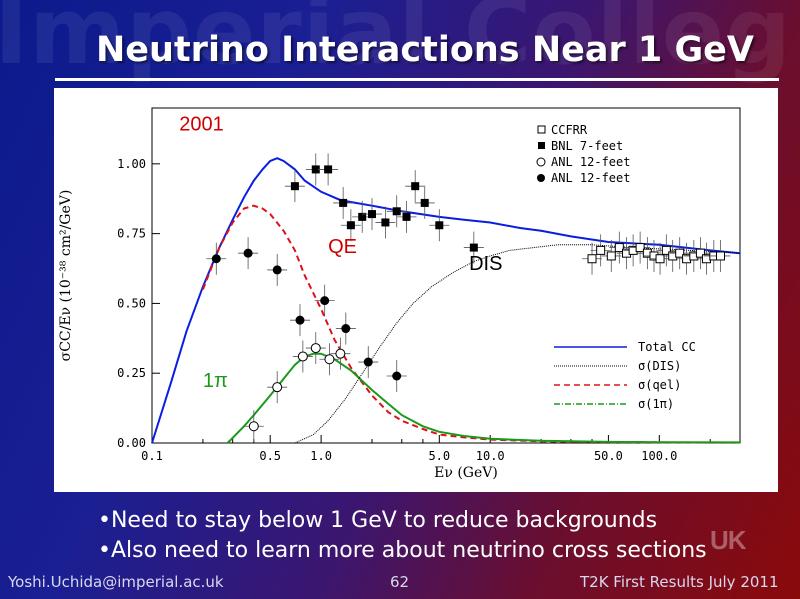 This screenshot has height=599, width=800. Describe the element at coordinates (201, 124) in the screenshot. I see `annotation-label: 2001` at that location.